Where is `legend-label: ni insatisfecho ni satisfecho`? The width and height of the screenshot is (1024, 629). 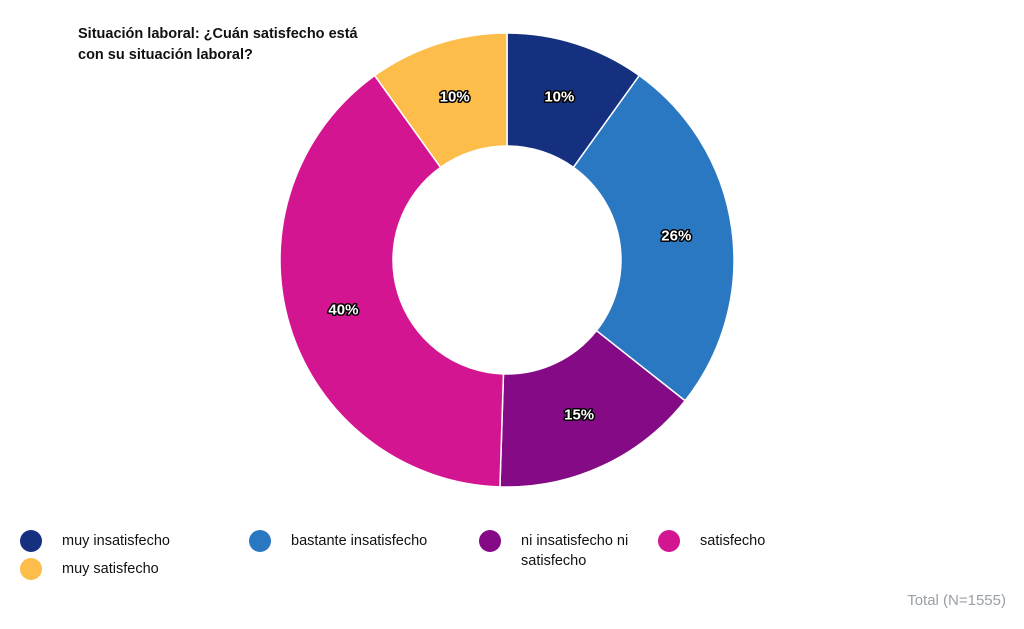
legend-label: ni insatisfecho ni satisfecho is located at coordinates (575, 551).